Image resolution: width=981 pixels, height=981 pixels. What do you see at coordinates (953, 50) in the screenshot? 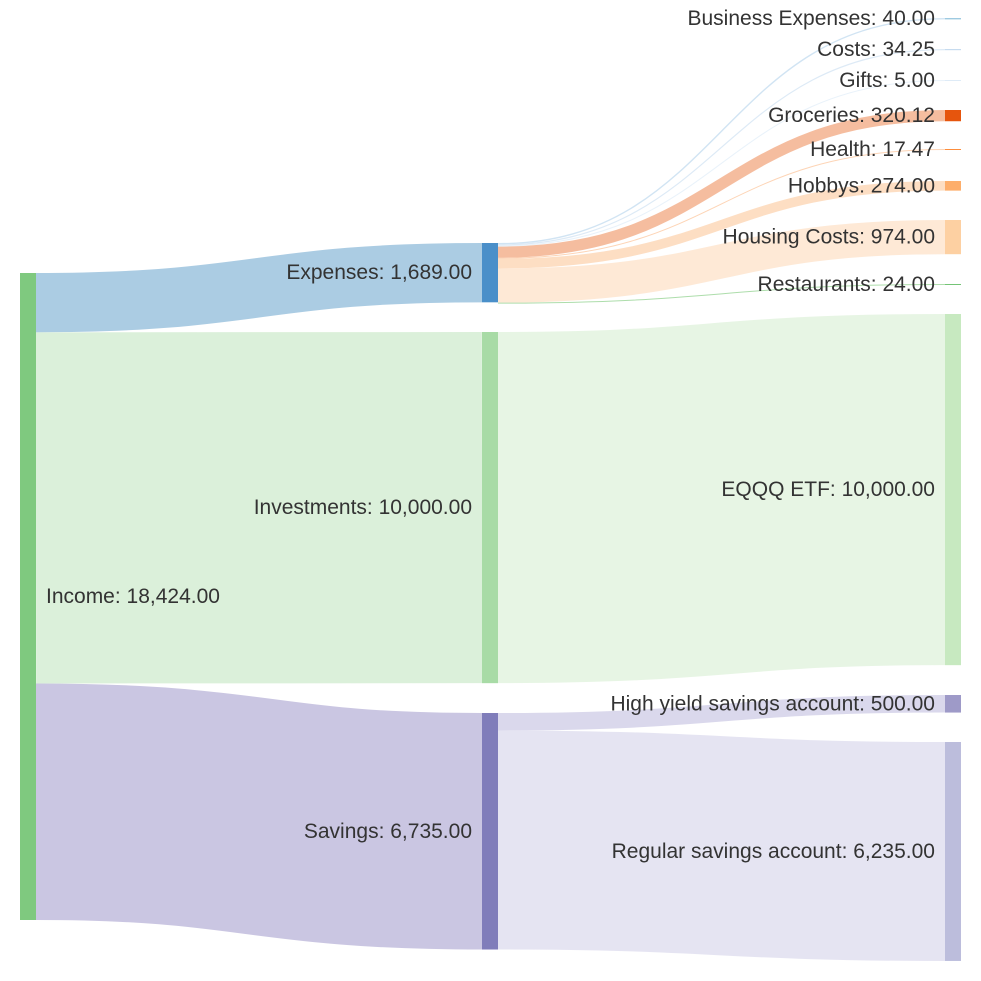
I see `node-costs` at bounding box center [953, 50].